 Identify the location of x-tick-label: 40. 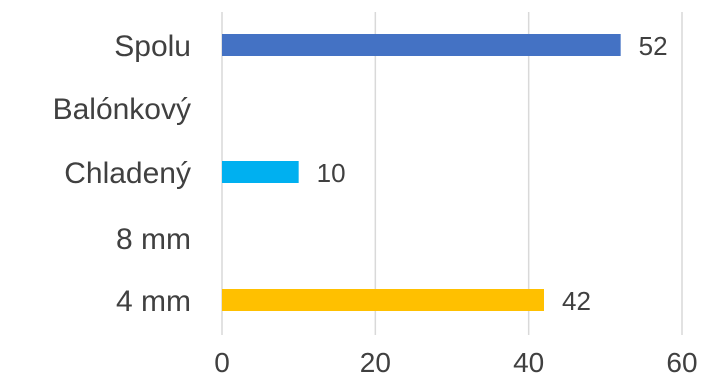
(528, 362).